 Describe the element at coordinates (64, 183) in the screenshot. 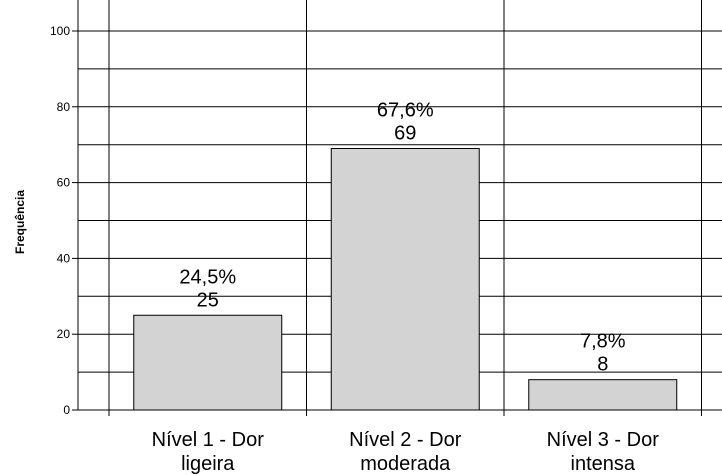

I see `y-tick-label: 60` at that location.